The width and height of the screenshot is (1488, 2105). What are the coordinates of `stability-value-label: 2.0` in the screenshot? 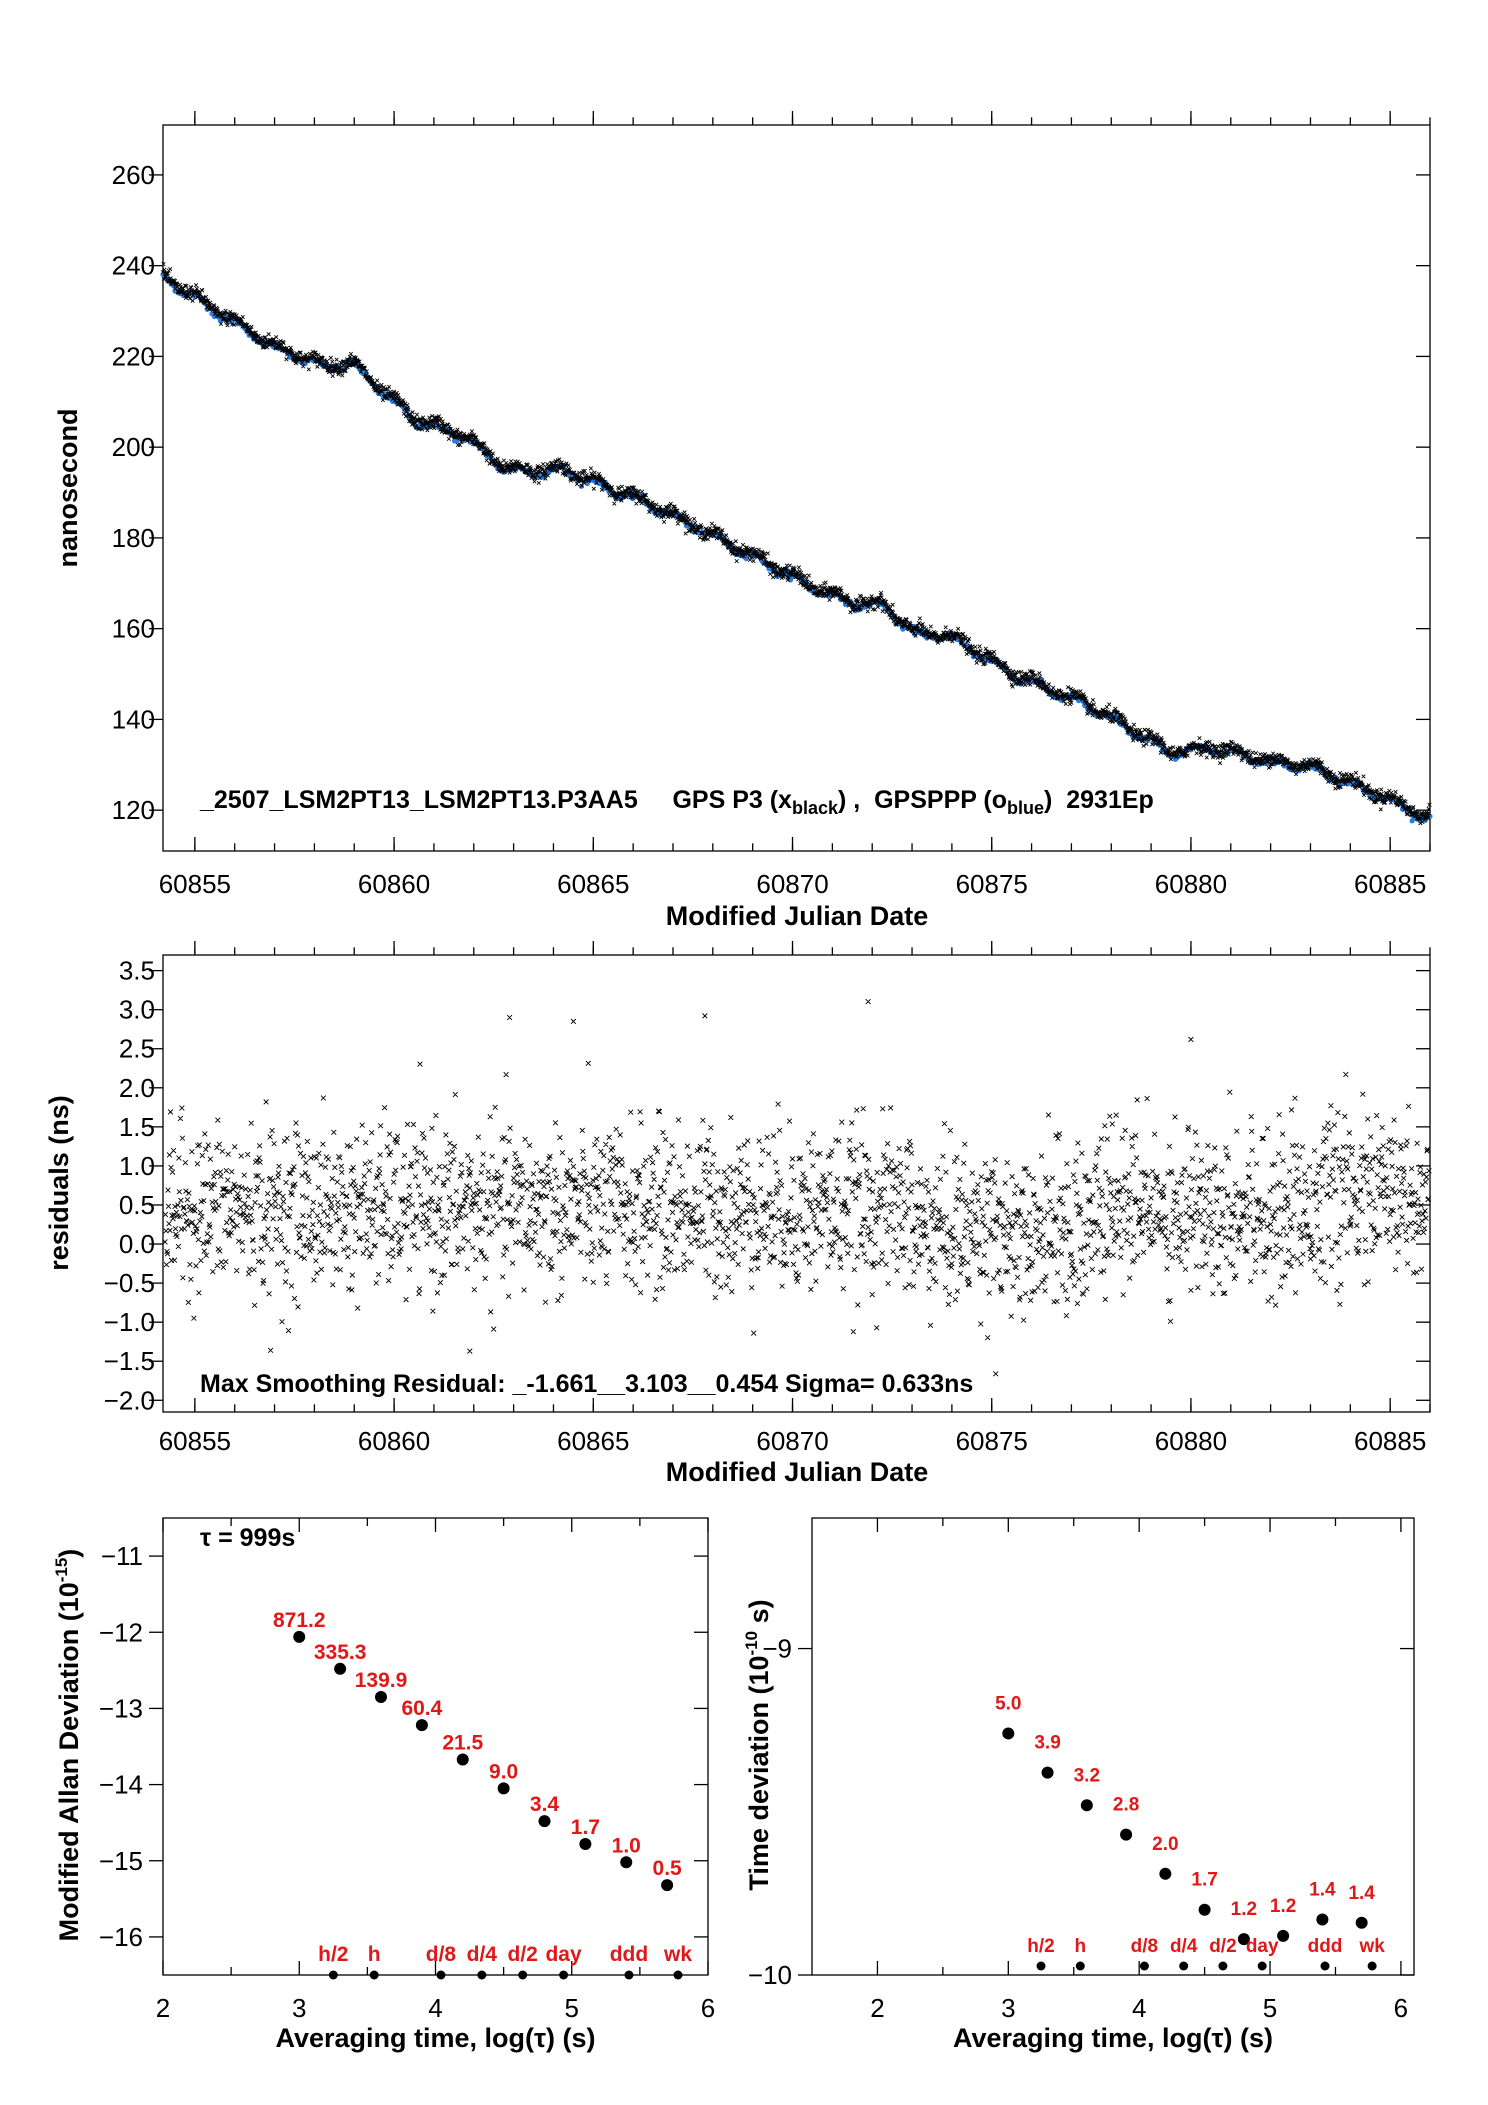 It's located at (1165, 1844).